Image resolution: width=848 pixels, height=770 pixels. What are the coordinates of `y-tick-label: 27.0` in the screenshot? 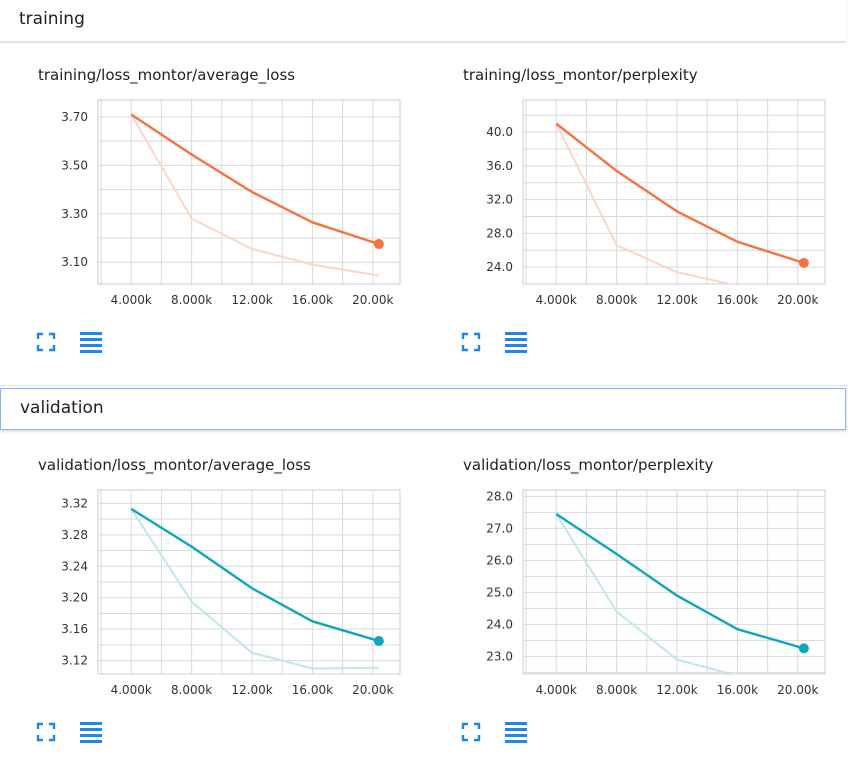 It's located at (499, 528).